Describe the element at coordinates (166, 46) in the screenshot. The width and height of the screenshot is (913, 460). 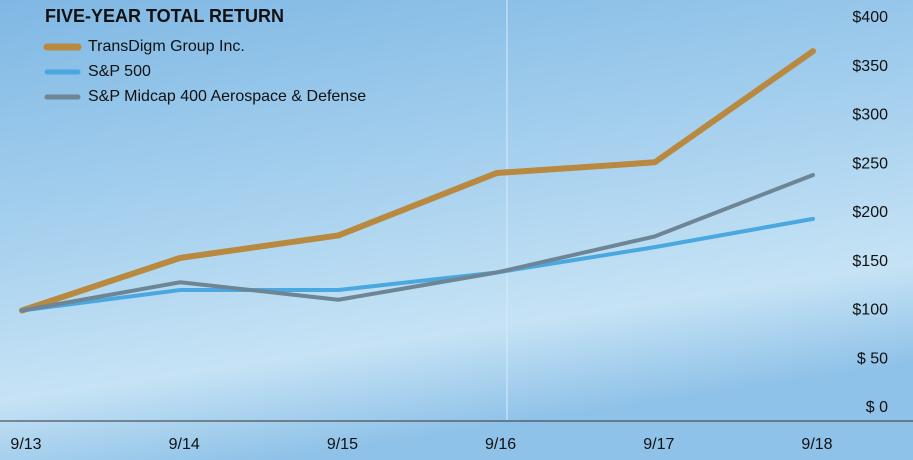
I see `legend-label: TransDigm Group Inc.` at that location.